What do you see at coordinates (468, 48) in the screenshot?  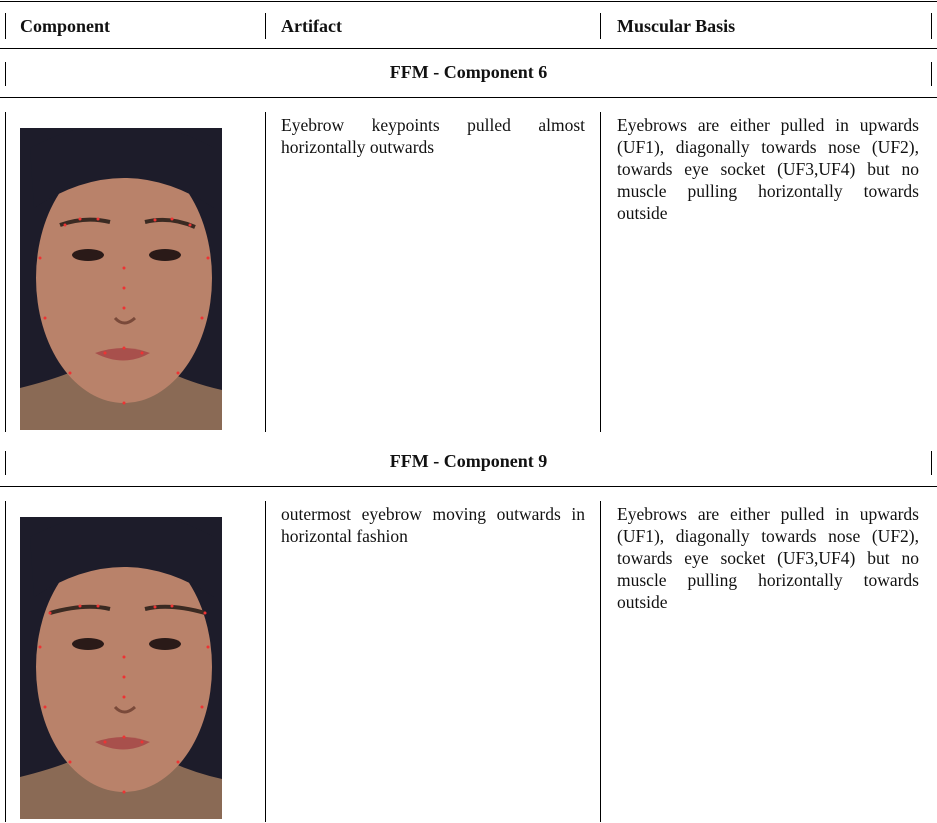 I see `header-rule` at bounding box center [468, 48].